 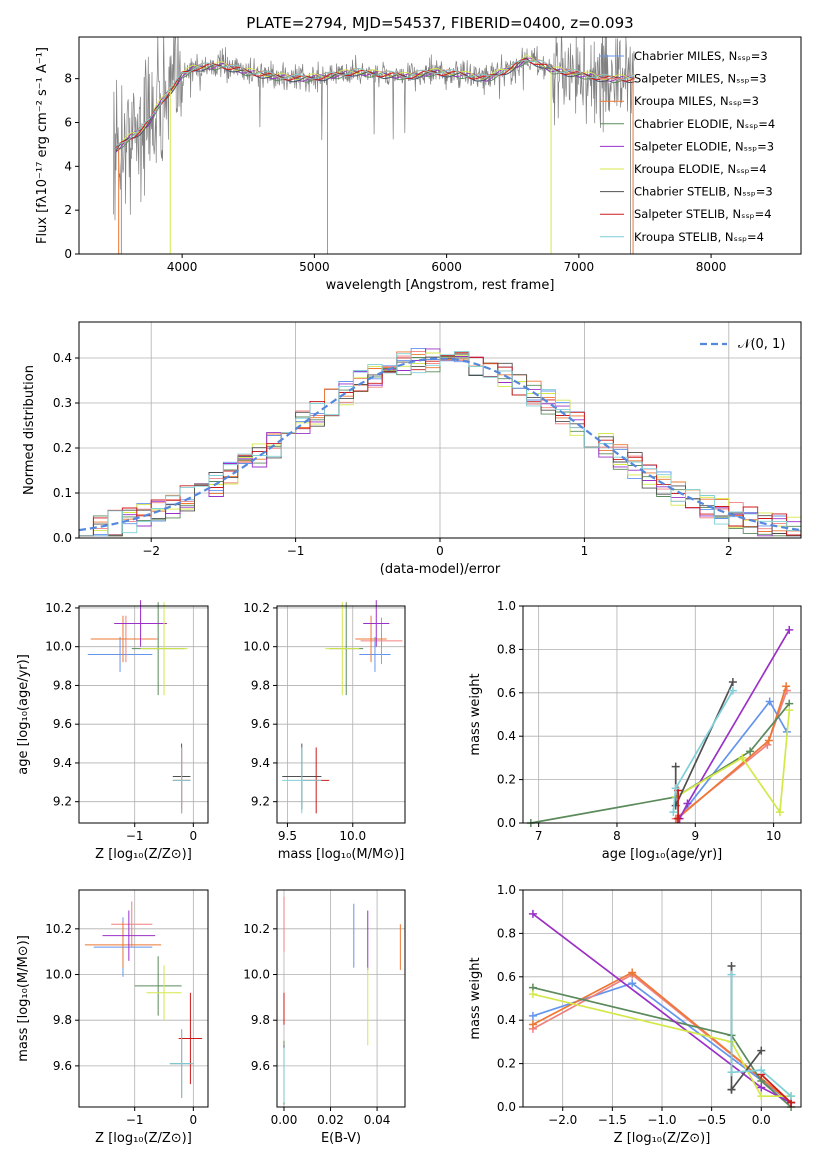 I want to click on weight_vs_age-ylabel: mass weight, so click(x=475, y=714).